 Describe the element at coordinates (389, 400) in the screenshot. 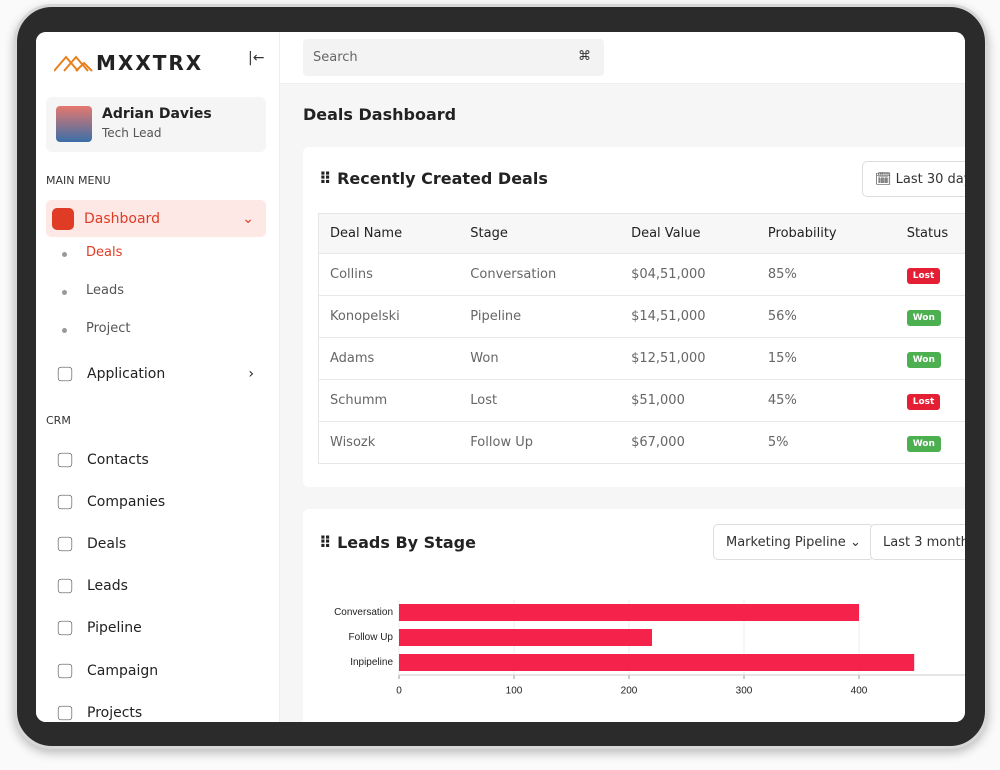

I see `table-cell: Schumm` at that location.